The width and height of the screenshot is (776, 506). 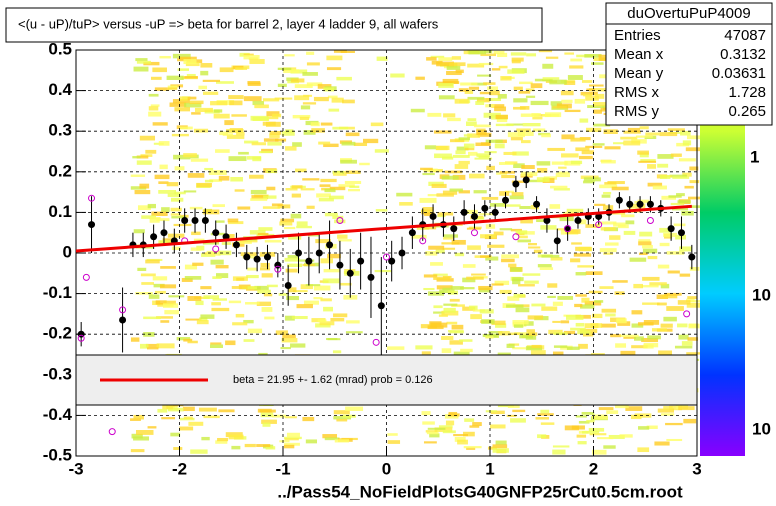 What do you see at coordinates (386, 468) in the screenshot?
I see `x-tick-label: 0` at bounding box center [386, 468].